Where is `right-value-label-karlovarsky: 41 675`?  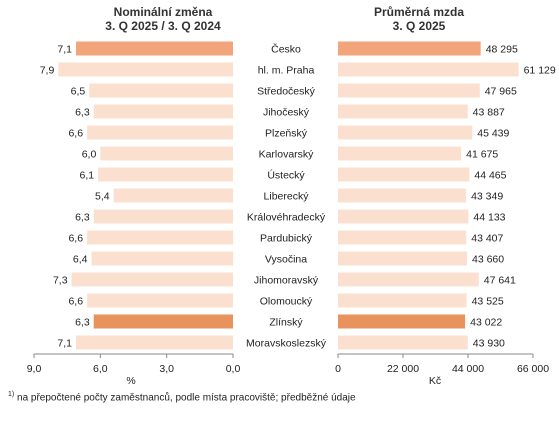 right-value-label-karlovarsky: 41 675 is located at coordinates (482, 155).